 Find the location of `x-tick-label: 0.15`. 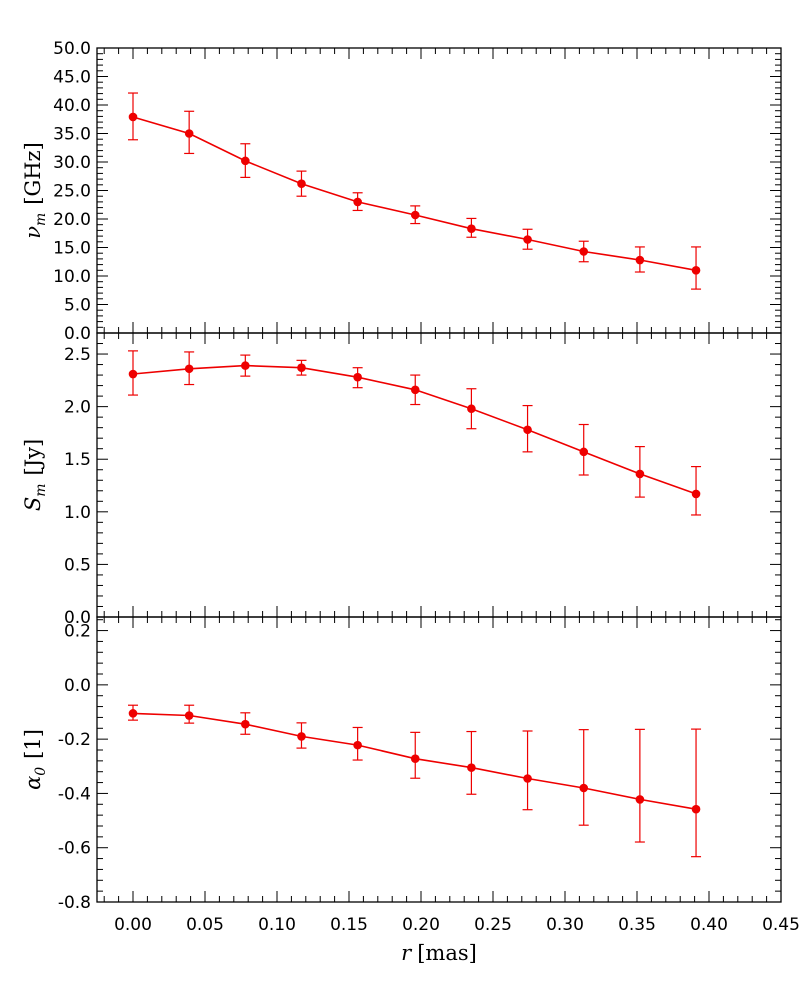

x-tick-label: 0.15 is located at coordinates (349, 925).